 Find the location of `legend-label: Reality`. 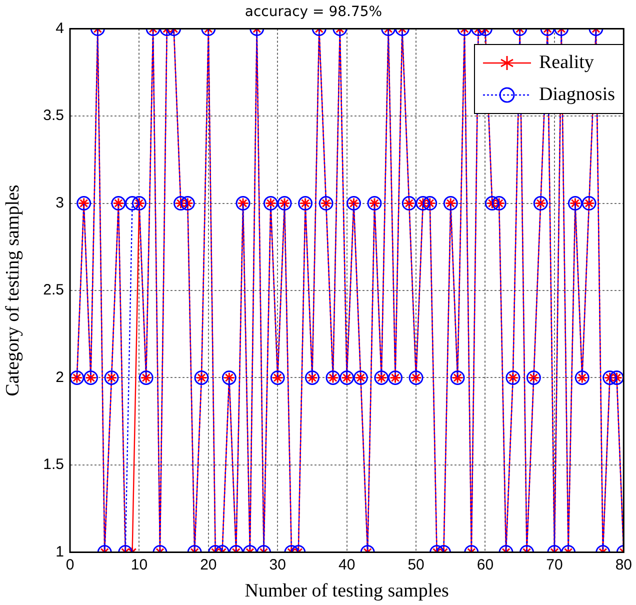

legend-label: Reality is located at coordinates (566, 63).